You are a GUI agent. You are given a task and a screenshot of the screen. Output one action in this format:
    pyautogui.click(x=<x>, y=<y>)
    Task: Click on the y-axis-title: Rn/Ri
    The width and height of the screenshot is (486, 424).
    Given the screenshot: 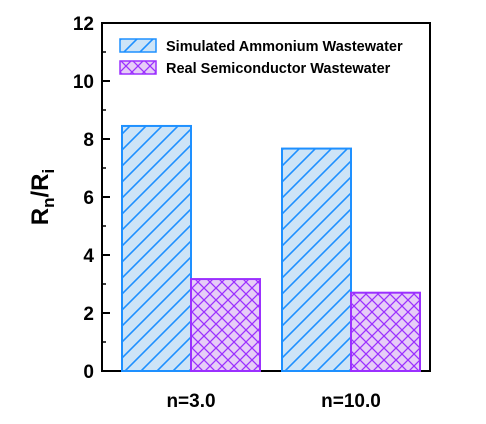 What is the action you would take?
    pyautogui.click(x=42, y=197)
    